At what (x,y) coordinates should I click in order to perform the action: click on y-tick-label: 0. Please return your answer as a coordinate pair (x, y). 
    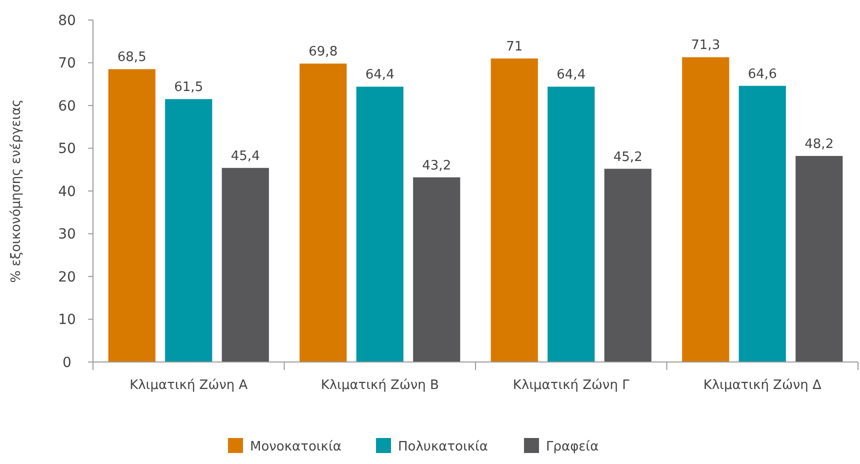
    Looking at the image, I should click on (67, 362).